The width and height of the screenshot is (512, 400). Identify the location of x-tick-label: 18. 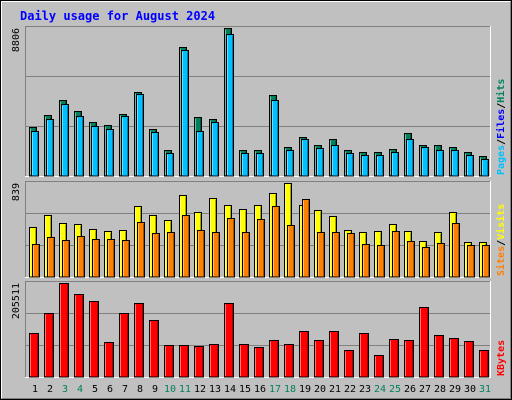
(290, 389).